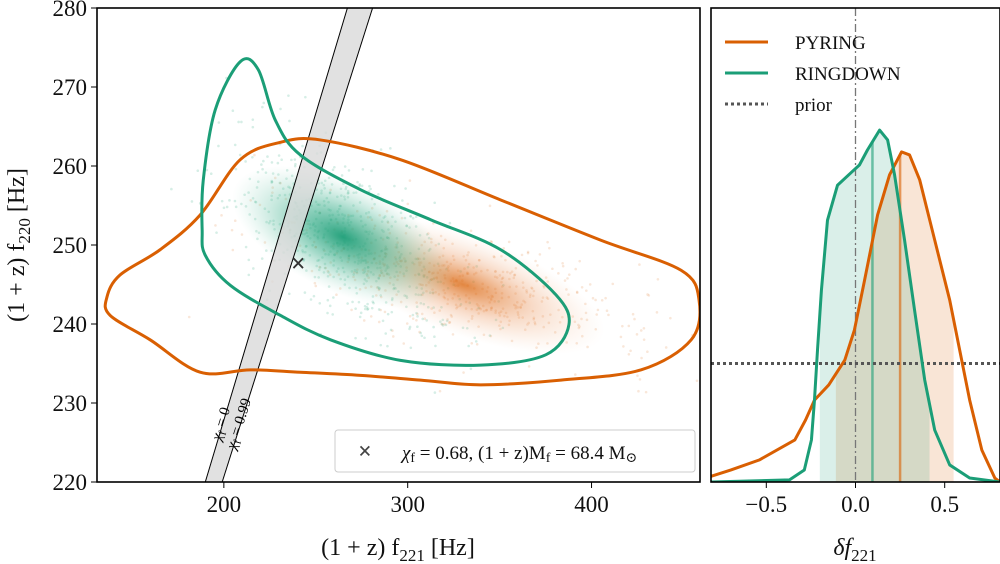  Describe the element at coordinates (944, 504) in the screenshot. I see `x-tick-label: 0.5` at that location.